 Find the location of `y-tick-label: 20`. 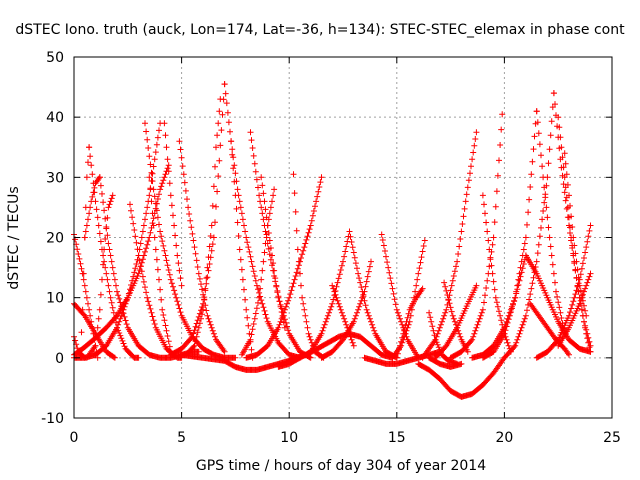

y-tick-label: 20 is located at coordinates (55, 239).